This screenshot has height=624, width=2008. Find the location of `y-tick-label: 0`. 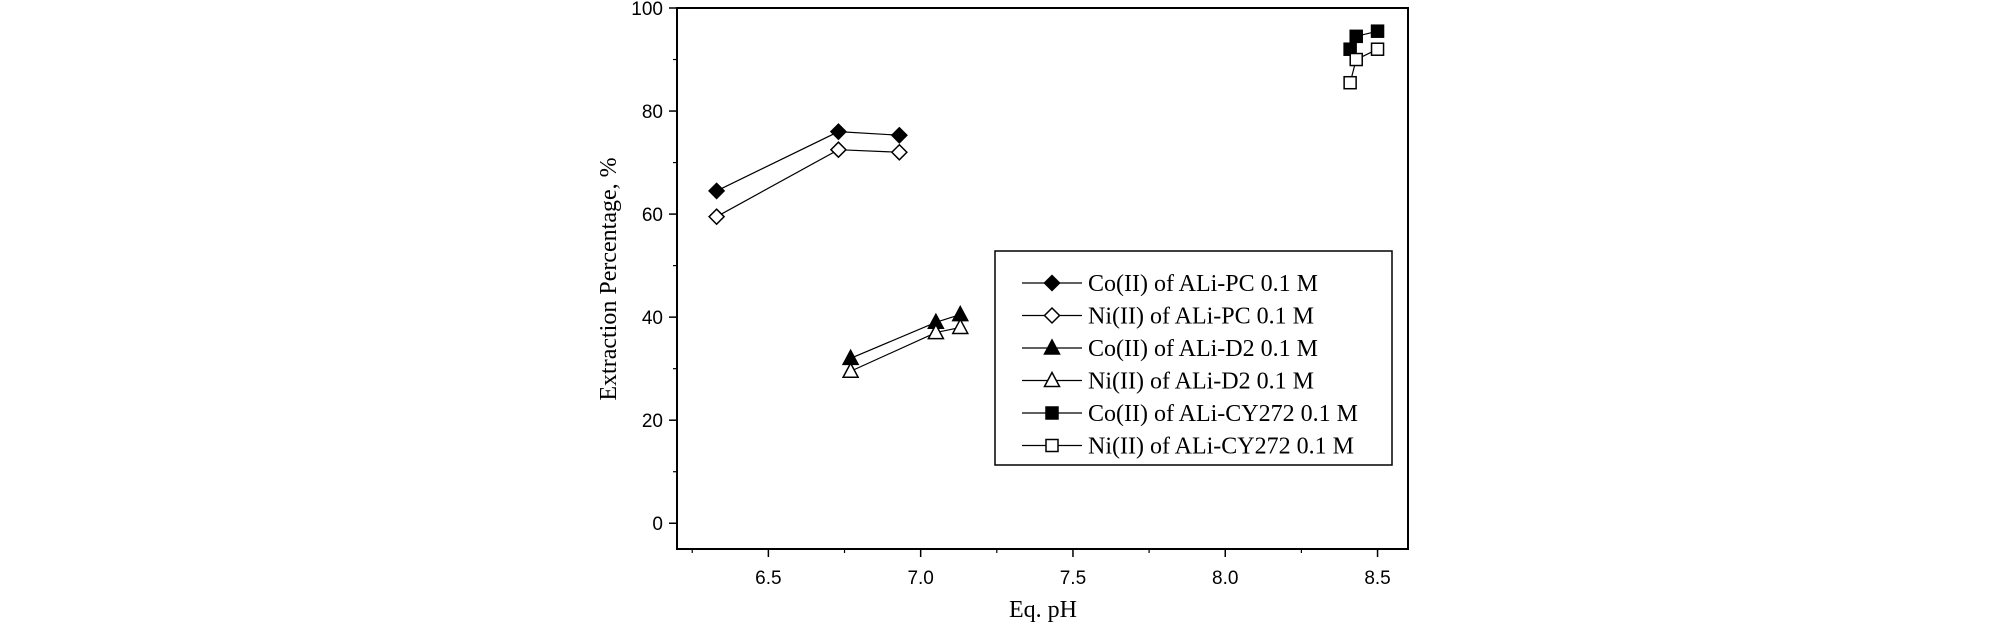

y-tick-label: 0 is located at coordinates (657, 524).